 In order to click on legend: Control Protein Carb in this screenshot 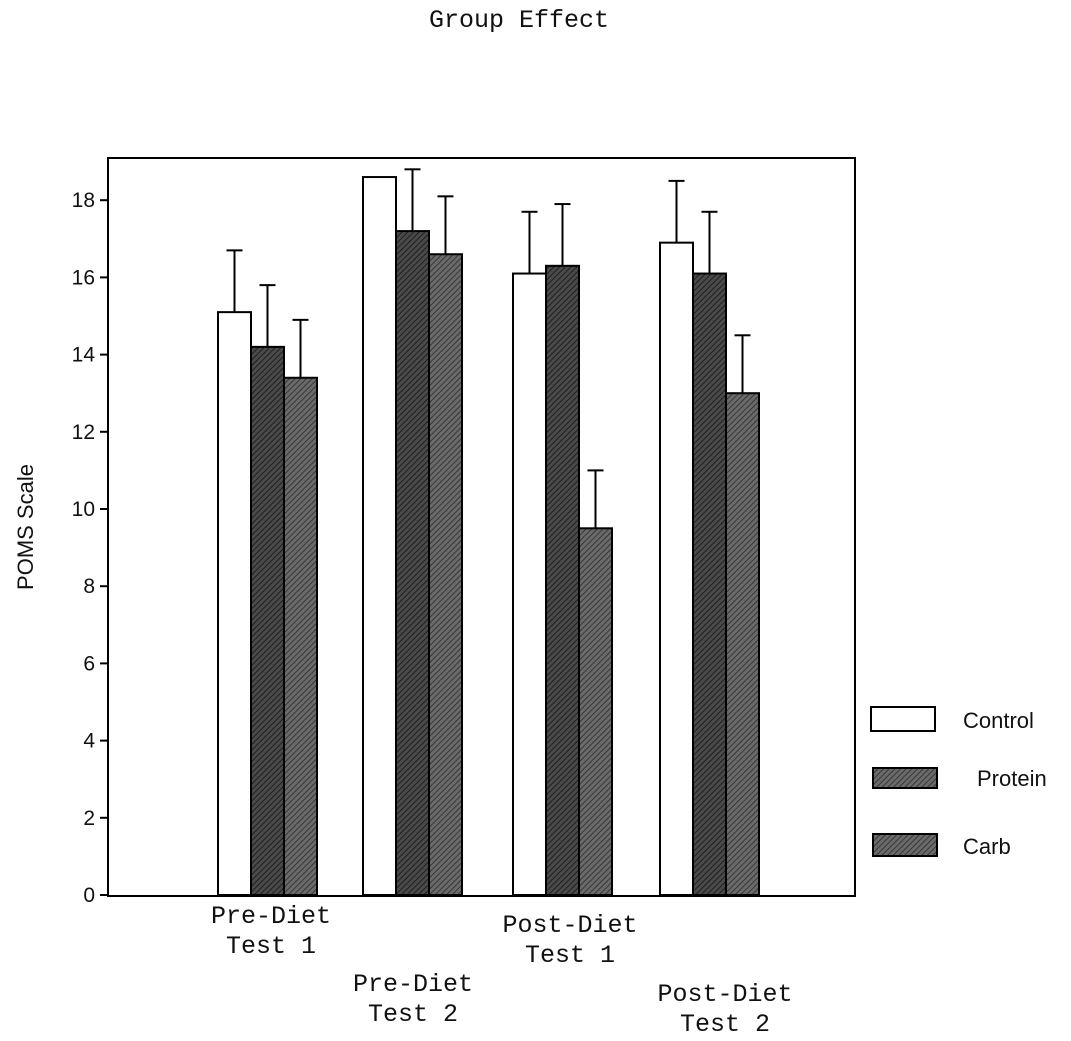, I will do `click(958, 782)`.